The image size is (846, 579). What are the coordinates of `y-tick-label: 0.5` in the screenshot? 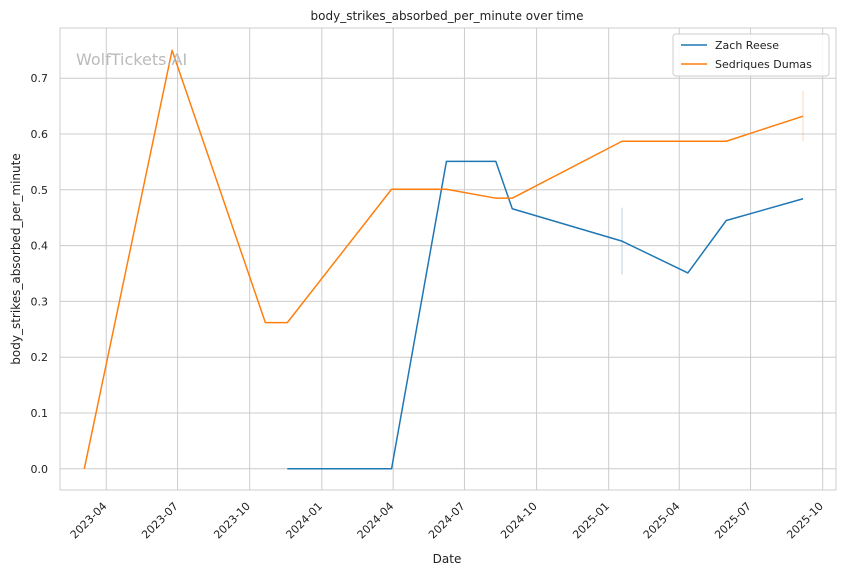 It's located at (40, 190).